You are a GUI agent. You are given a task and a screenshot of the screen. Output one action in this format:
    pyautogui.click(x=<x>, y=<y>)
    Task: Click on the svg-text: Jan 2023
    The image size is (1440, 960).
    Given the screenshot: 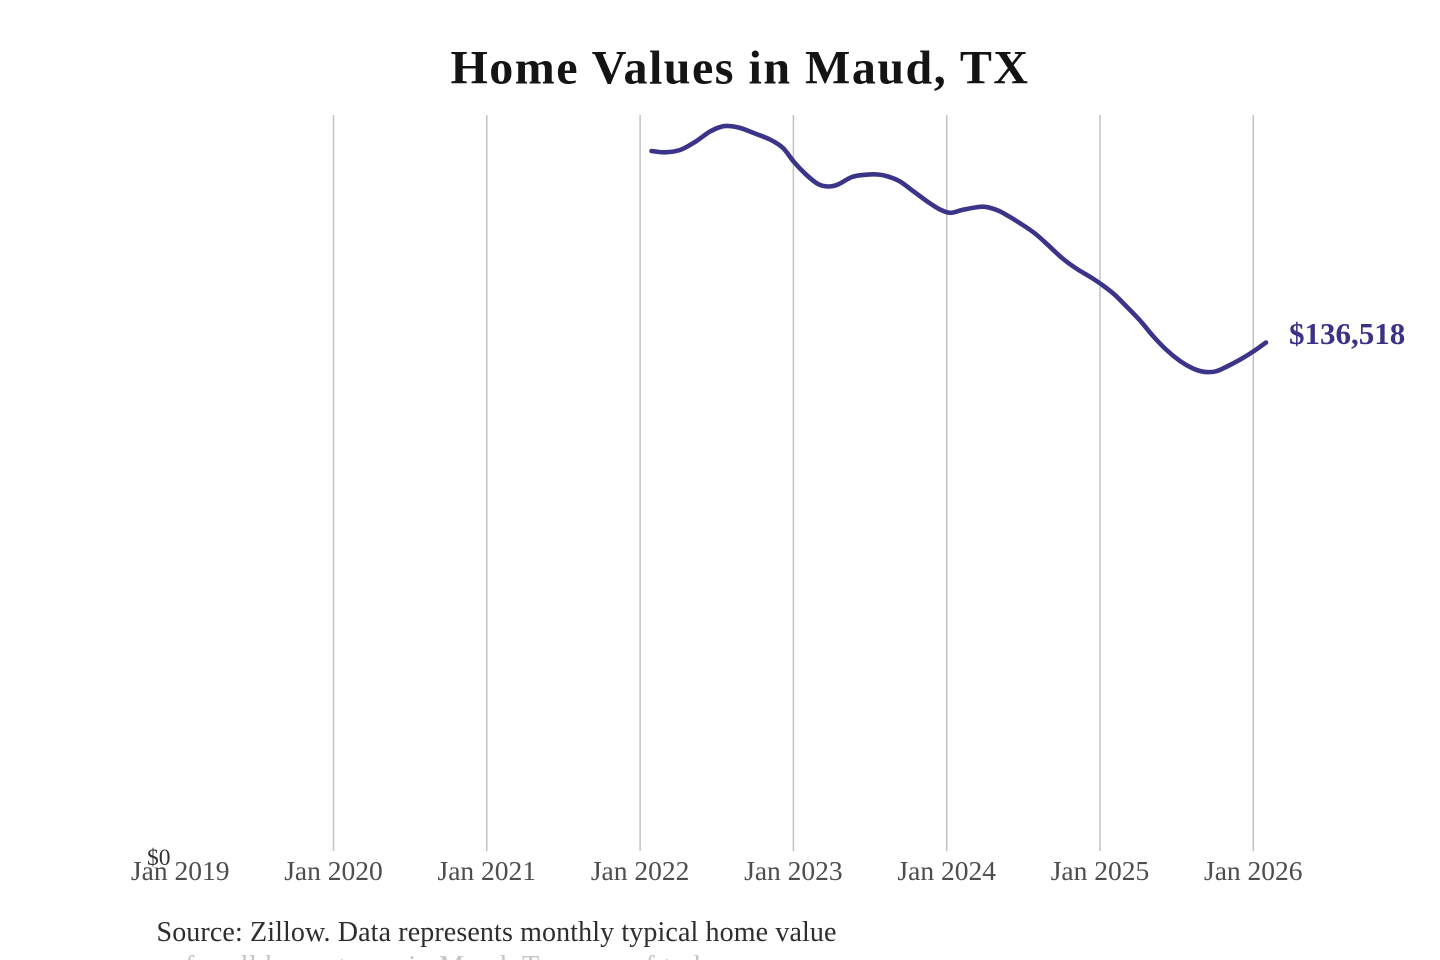 What is the action you would take?
    pyautogui.click(x=793, y=870)
    